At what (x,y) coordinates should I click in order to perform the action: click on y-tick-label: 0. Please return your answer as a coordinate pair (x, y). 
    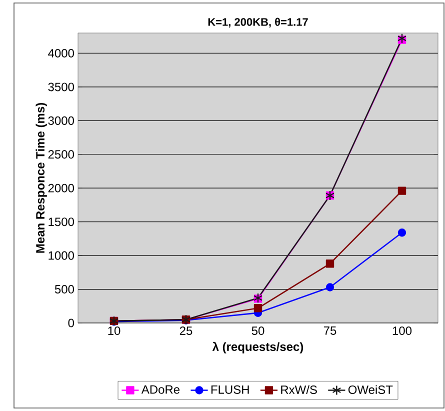
    Looking at the image, I should click on (71, 323).